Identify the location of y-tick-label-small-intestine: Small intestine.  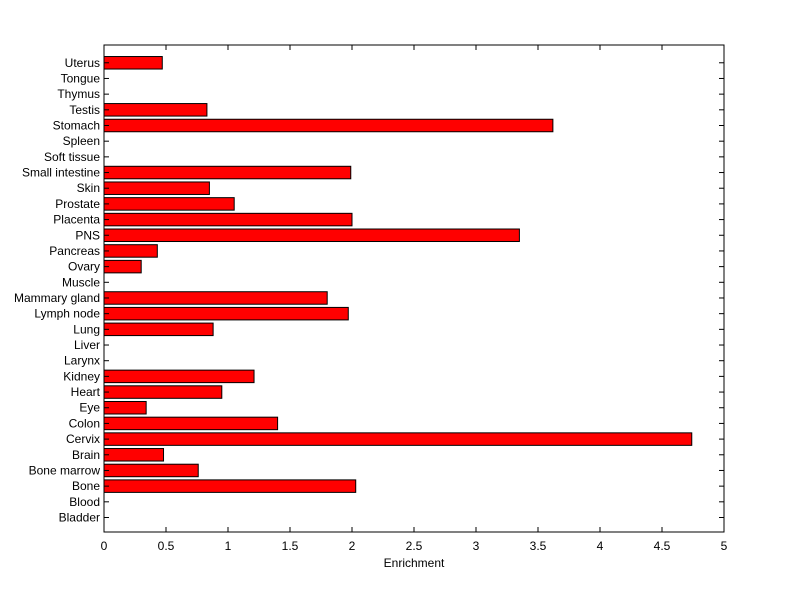
(61, 173).